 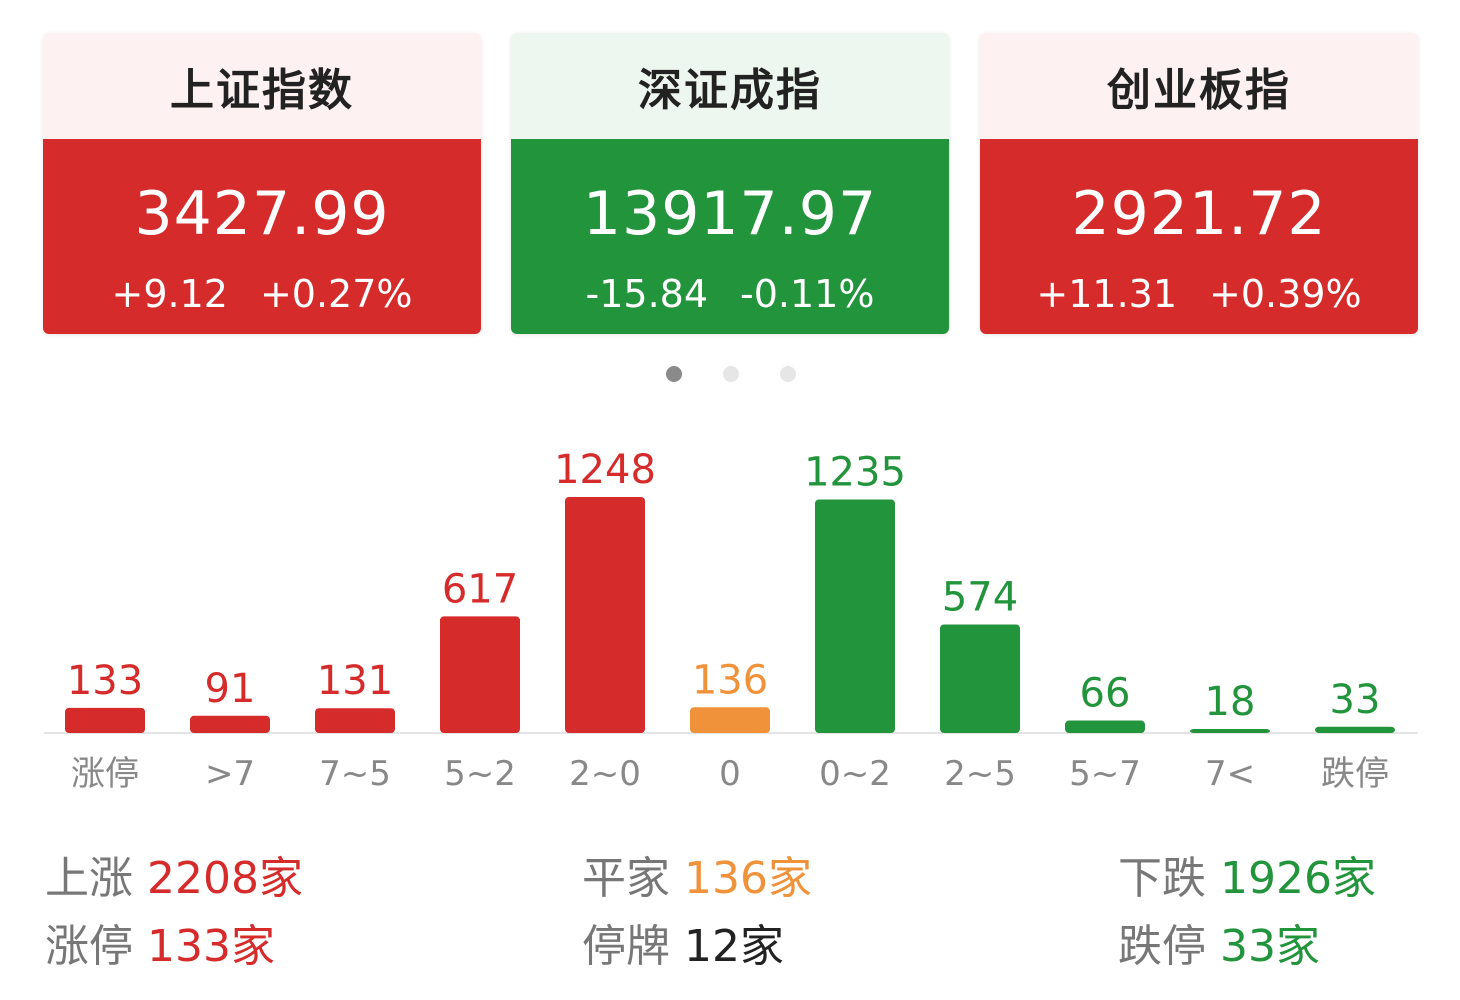 I want to click on summary-value: 136家, so click(x=748, y=878).